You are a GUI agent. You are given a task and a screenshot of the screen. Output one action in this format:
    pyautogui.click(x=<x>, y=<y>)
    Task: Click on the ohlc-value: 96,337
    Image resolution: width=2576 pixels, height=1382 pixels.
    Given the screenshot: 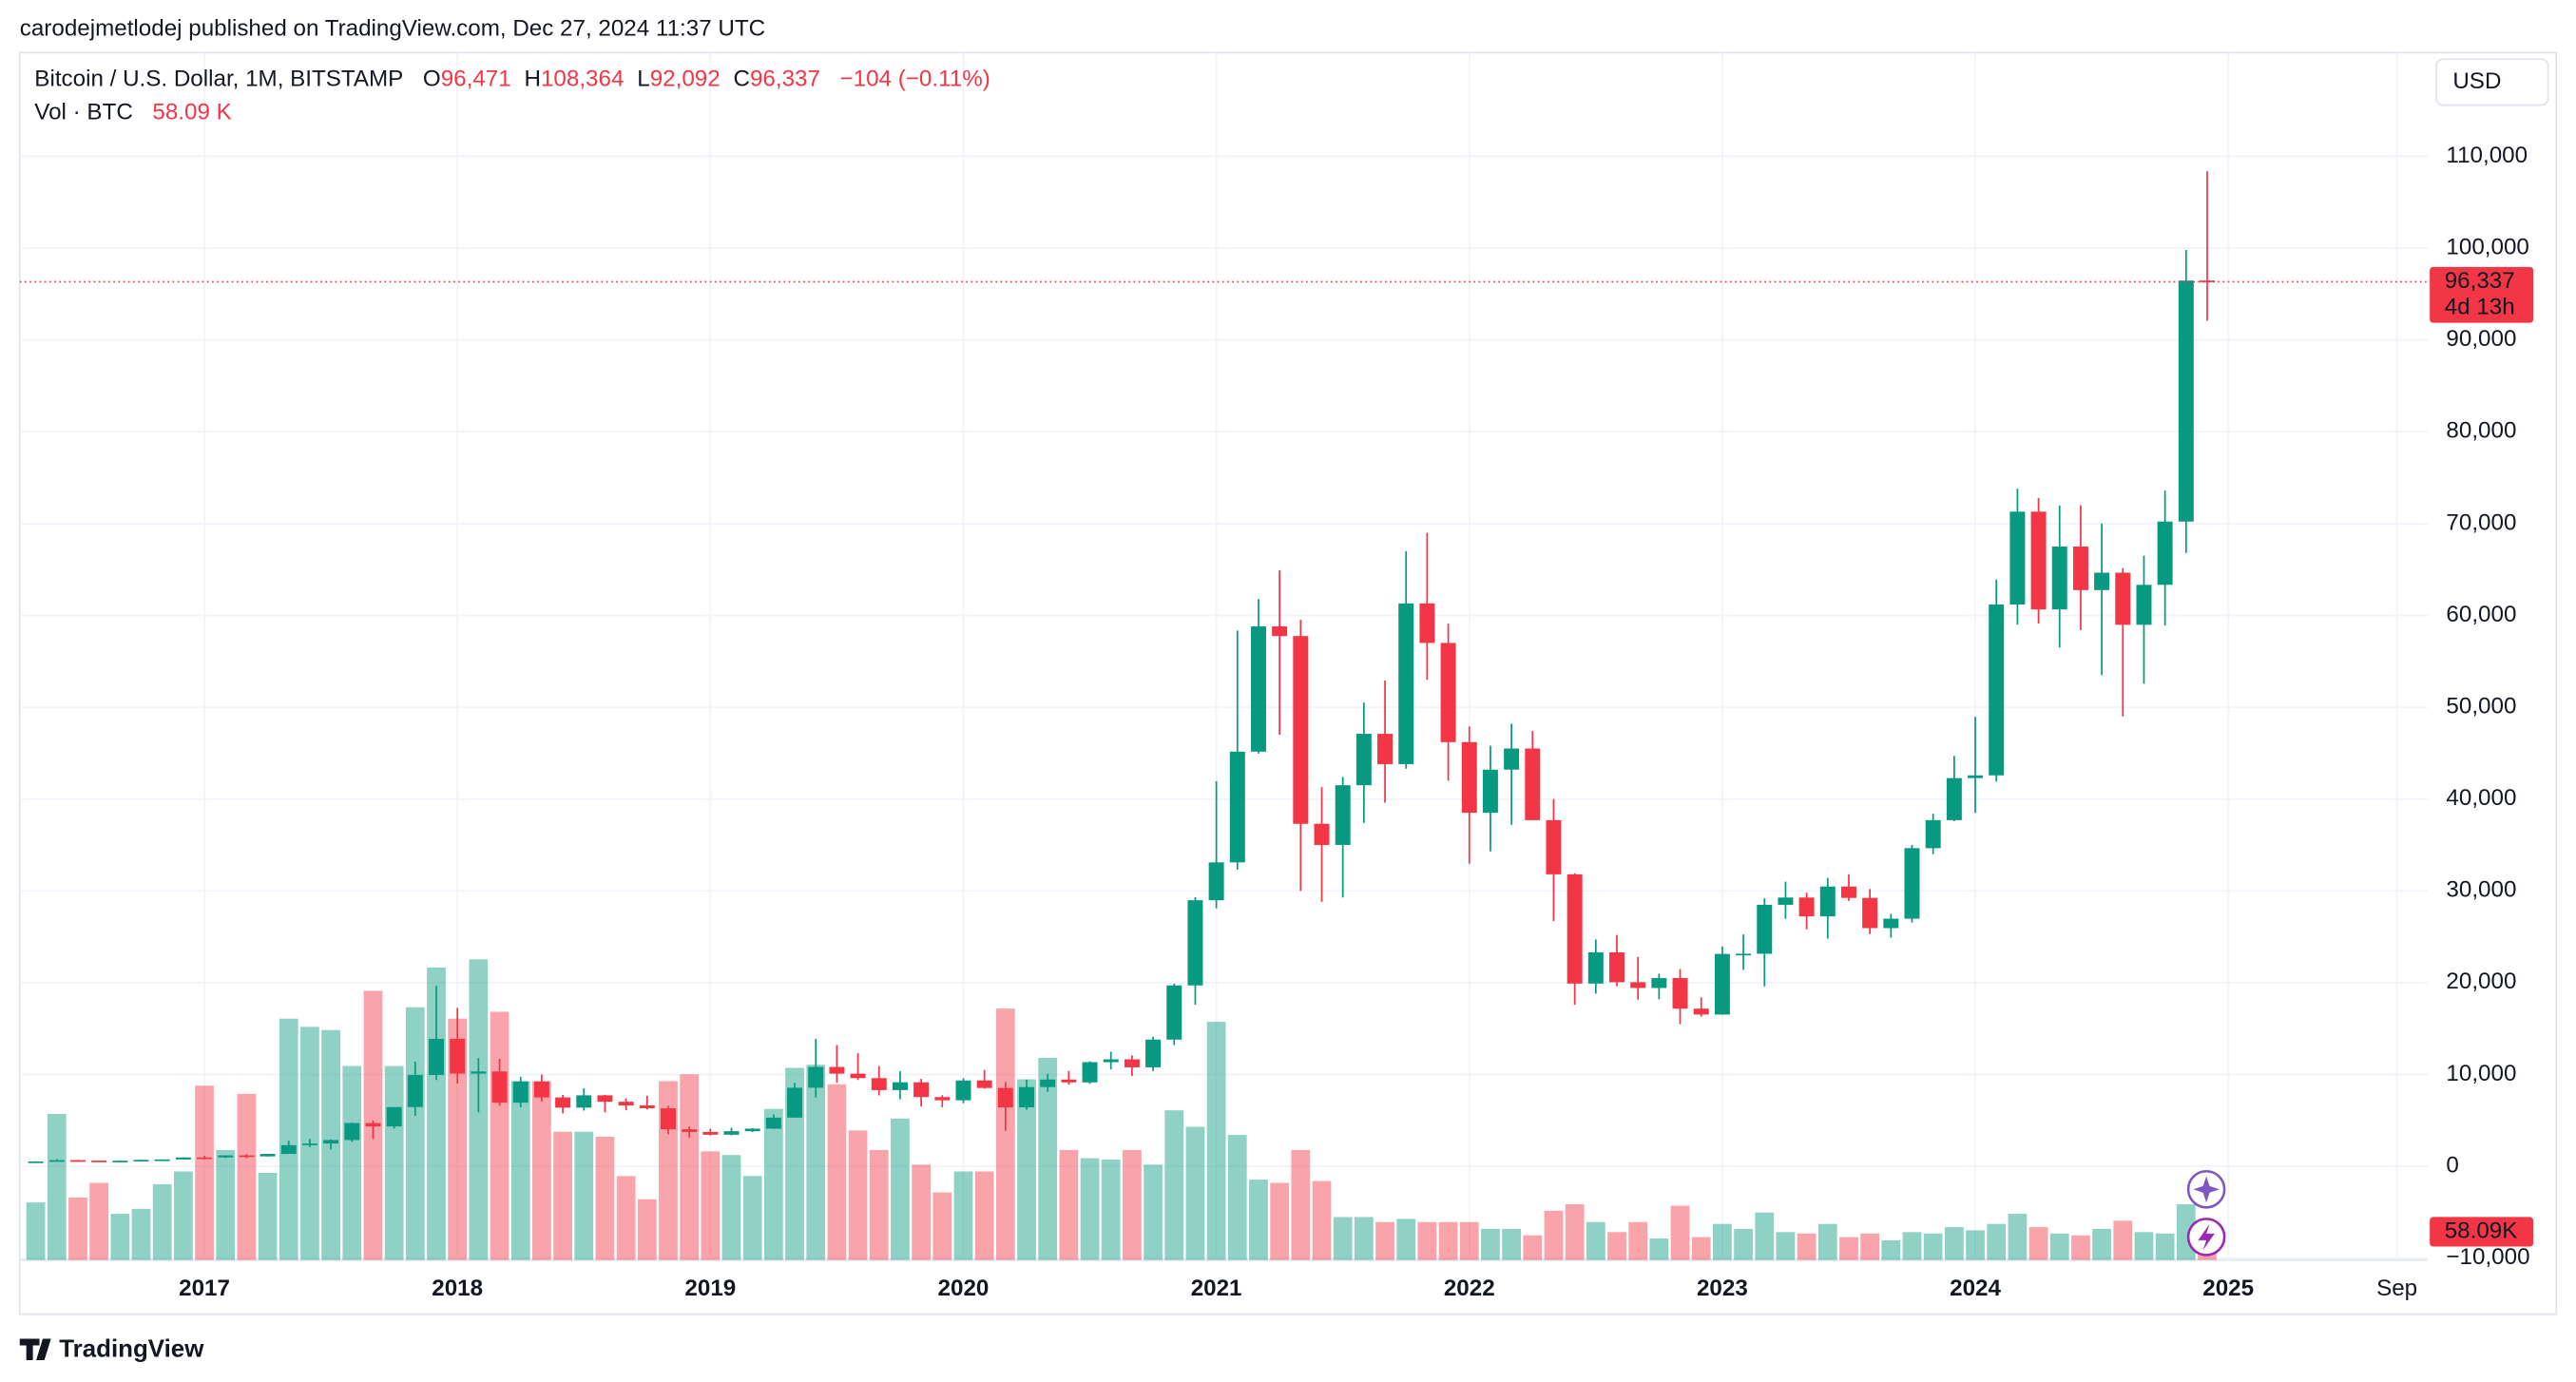 What is the action you would take?
    pyautogui.click(x=785, y=79)
    